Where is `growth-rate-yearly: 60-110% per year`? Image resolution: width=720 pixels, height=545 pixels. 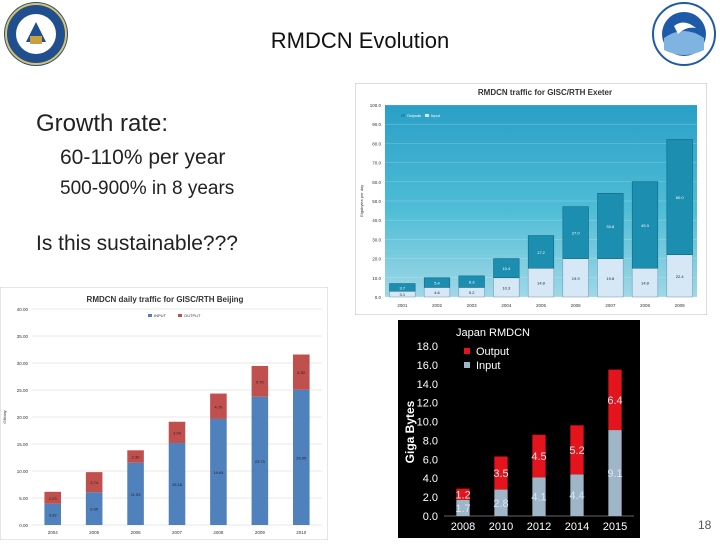 growth-rate-yearly: 60-110% per year is located at coordinates (143, 157).